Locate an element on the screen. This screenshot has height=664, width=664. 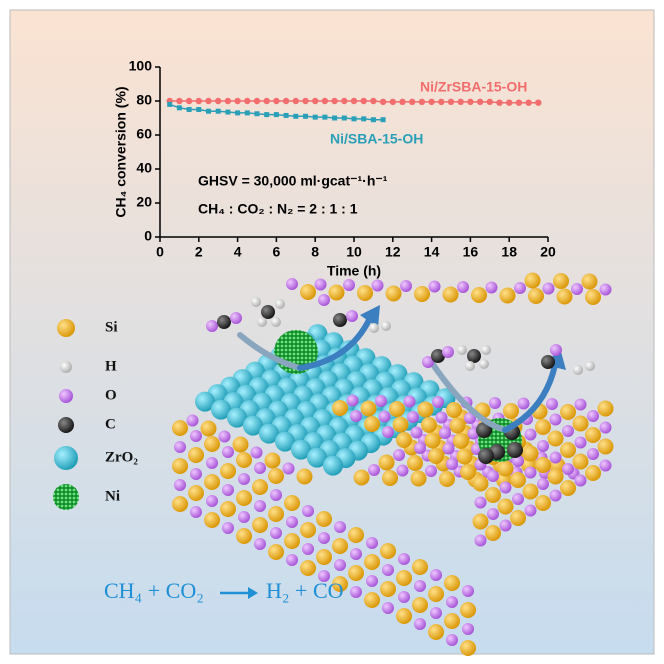
x-tick-label: 4 is located at coordinates (238, 252).